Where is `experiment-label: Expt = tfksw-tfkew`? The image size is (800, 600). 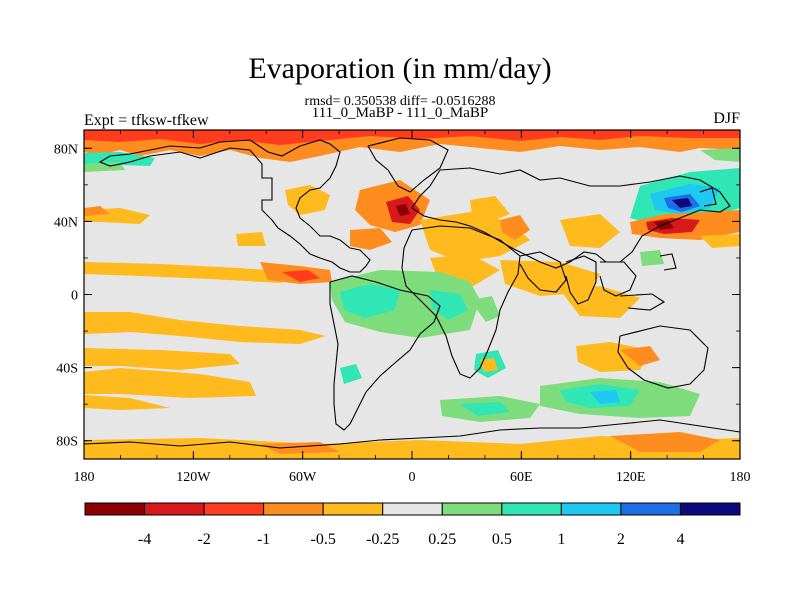 experiment-label: Expt = tfksw-tfkew is located at coordinates (146, 120).